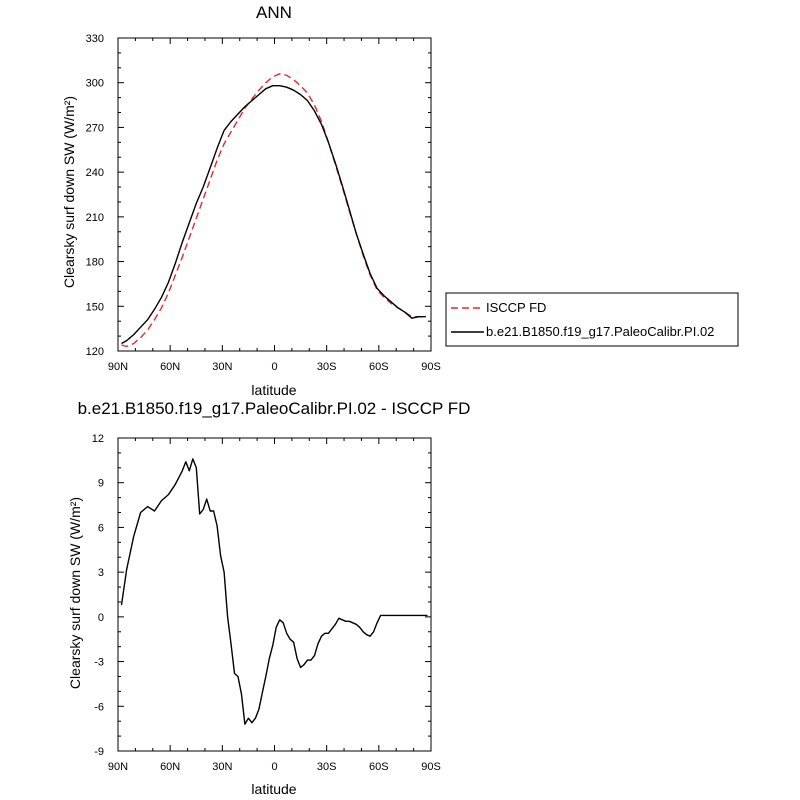 Image resolution: width=800 pixels, height=800 pixels. Describe the element at coordinates (600, 331) in the screenshot. I see `legend-entry-model: b.e21.B1850.f19_g17.PaleoCalibr.PI.02` at that location.